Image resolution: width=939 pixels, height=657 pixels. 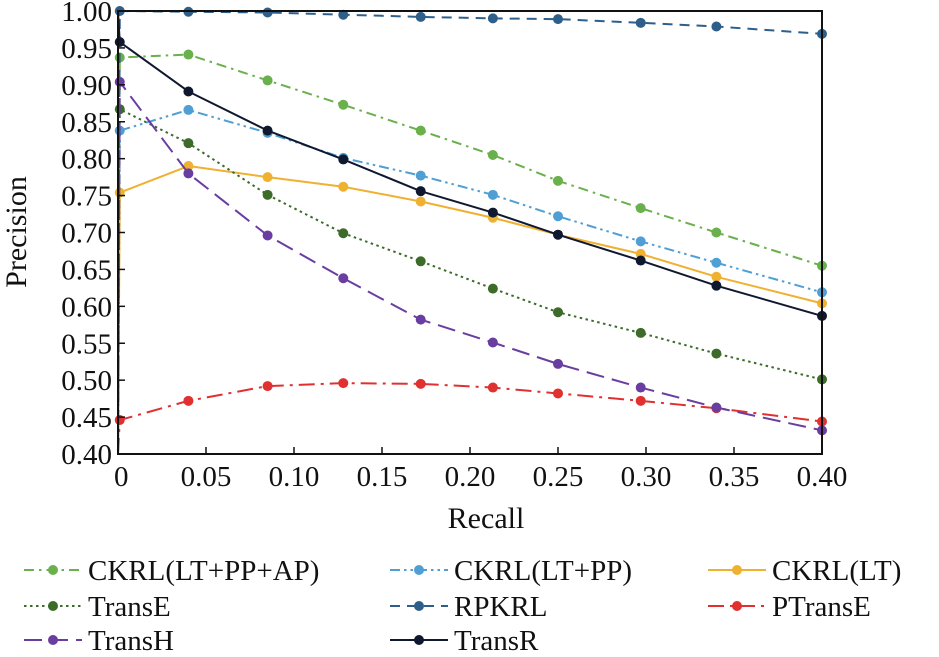 I want to click on x-axis-title: Recall, so click(x=486, y=518).